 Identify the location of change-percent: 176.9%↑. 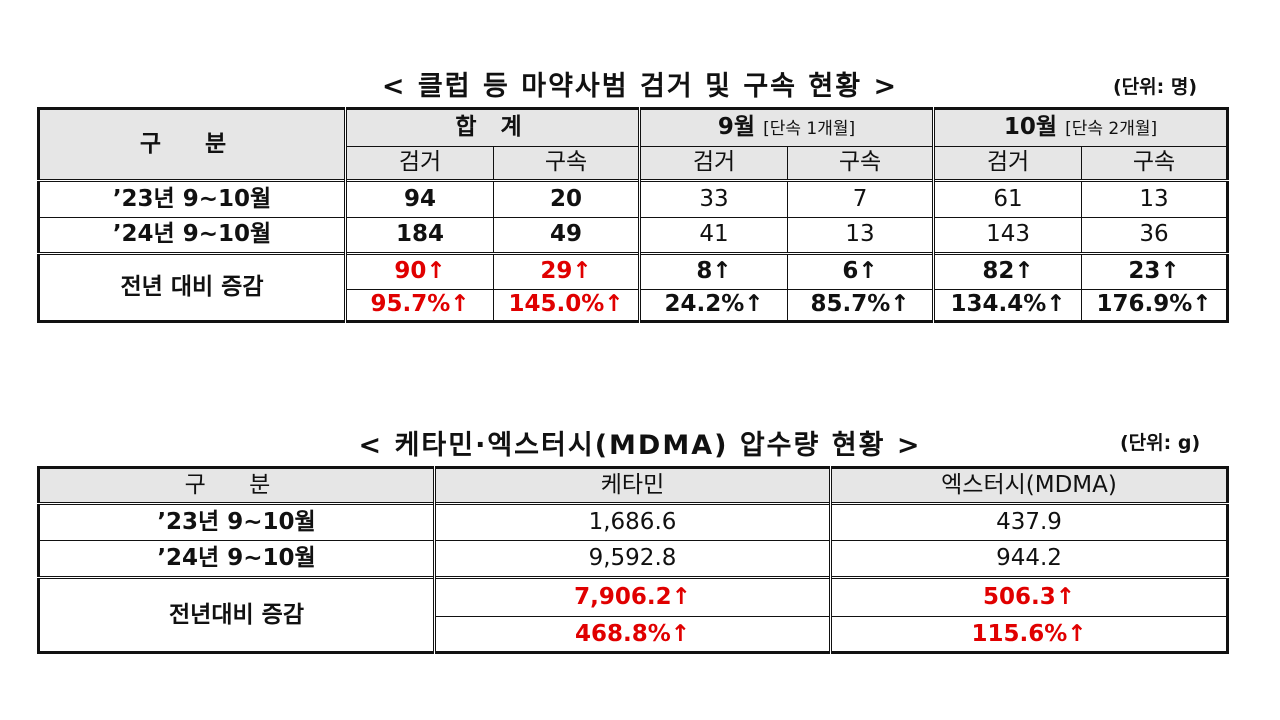
(1155, 305).